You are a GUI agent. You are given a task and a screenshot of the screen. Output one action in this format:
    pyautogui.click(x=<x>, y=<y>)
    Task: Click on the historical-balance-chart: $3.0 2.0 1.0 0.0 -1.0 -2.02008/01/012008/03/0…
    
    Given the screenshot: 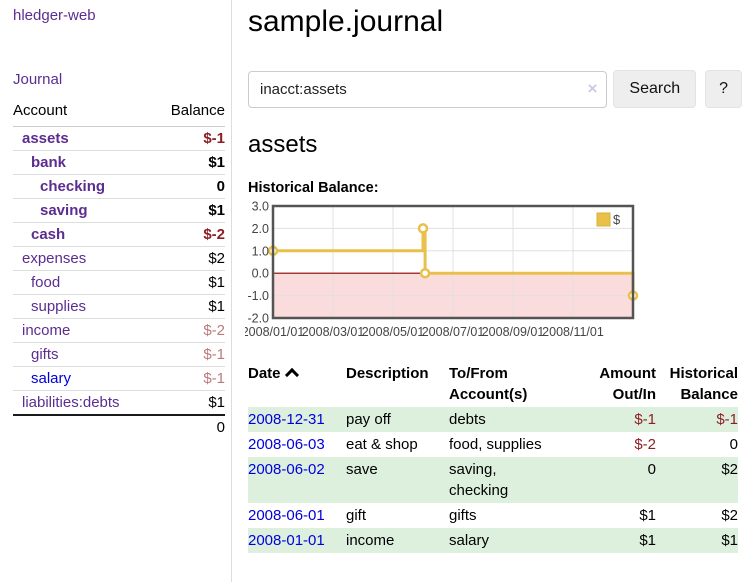 What is the action you would take?
    pyautogui.click(x=442, y=269)
    